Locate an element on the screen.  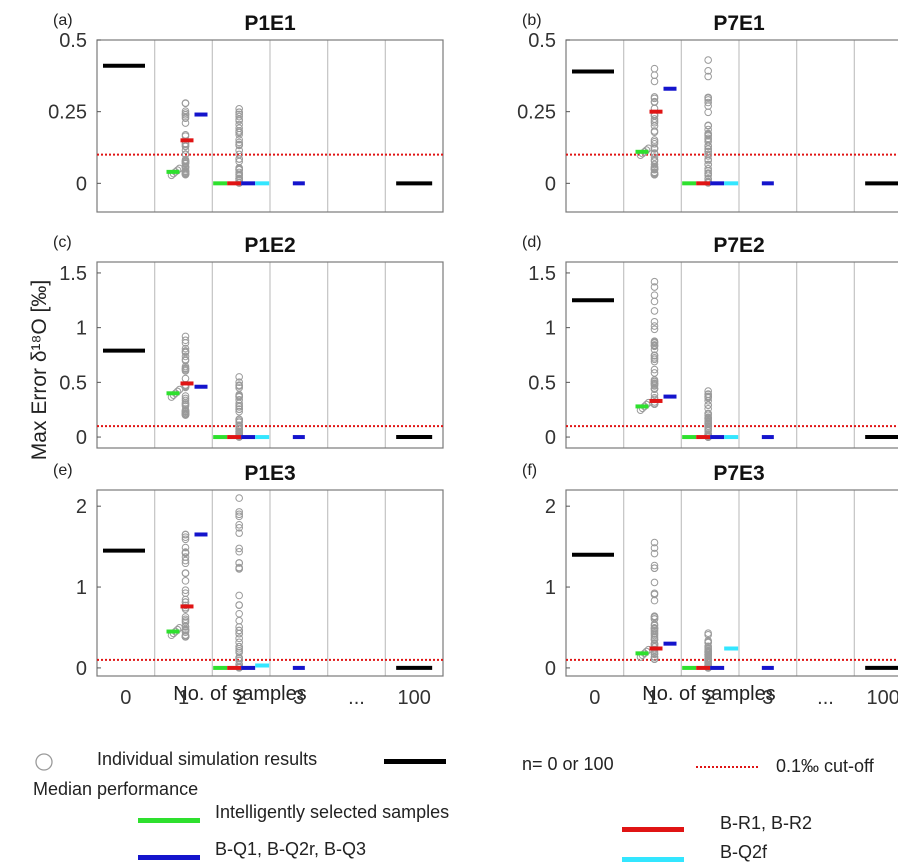
panel-3-ytick-label: 1.5 is located at coordinates (73, 274).